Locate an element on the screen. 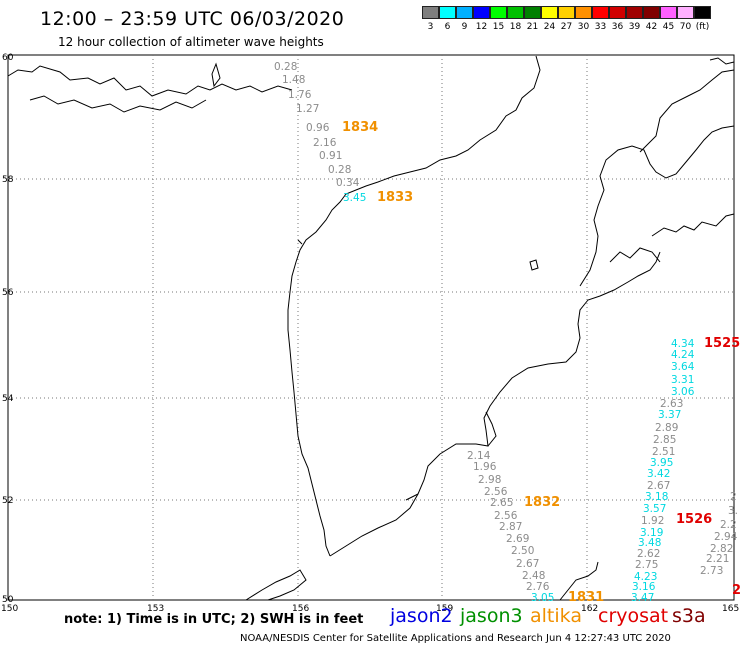 This screenshot has height=650, width=740. legend-altika: altika is located at coordinates (556, 616).